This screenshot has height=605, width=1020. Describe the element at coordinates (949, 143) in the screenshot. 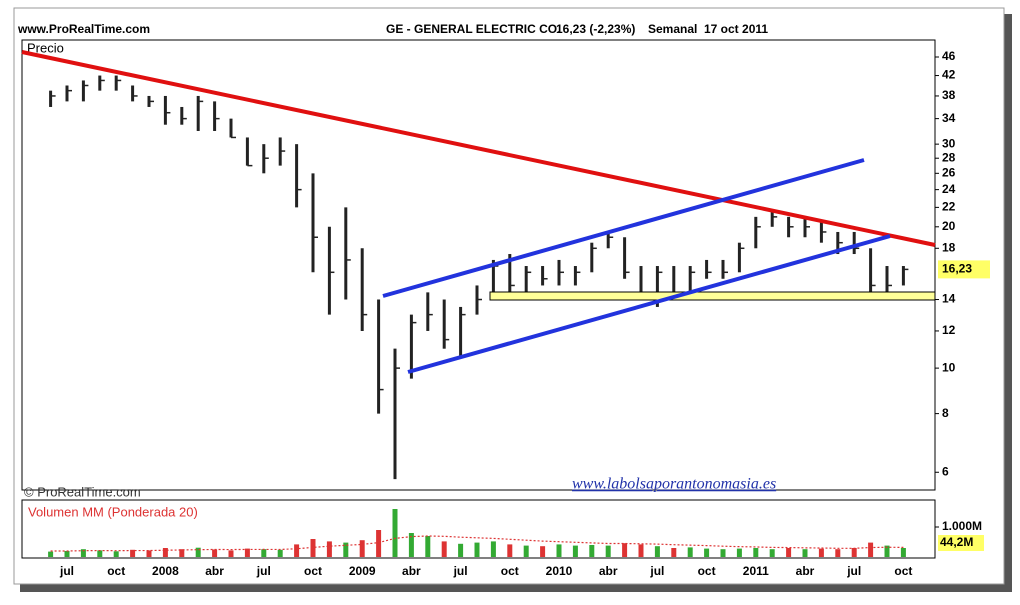

I see `y-tick-label: 30` at that location.